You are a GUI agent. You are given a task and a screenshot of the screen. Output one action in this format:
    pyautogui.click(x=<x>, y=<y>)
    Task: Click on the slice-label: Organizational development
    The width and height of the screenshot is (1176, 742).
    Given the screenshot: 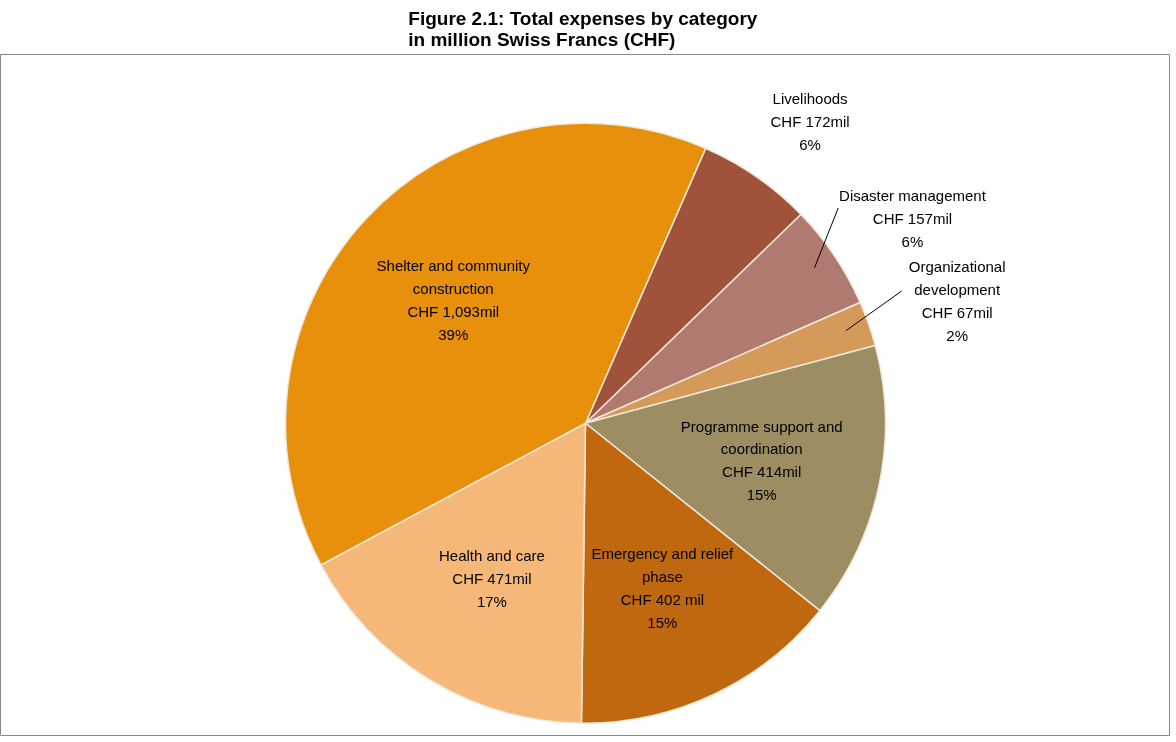 What is the action you would take?
    pyautogui.click(x=957, y=278)
    